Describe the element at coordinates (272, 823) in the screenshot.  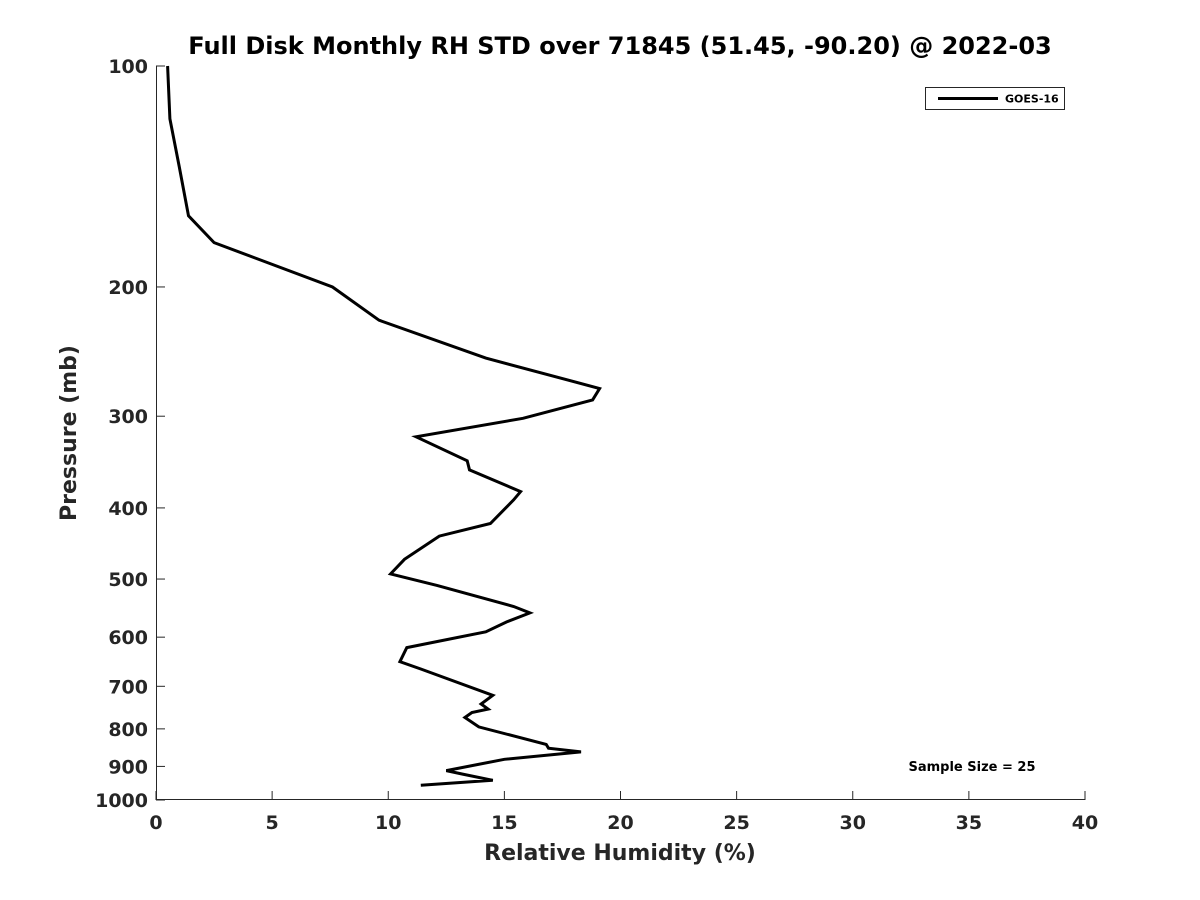
I see `x-tick-label: 5` at that location.